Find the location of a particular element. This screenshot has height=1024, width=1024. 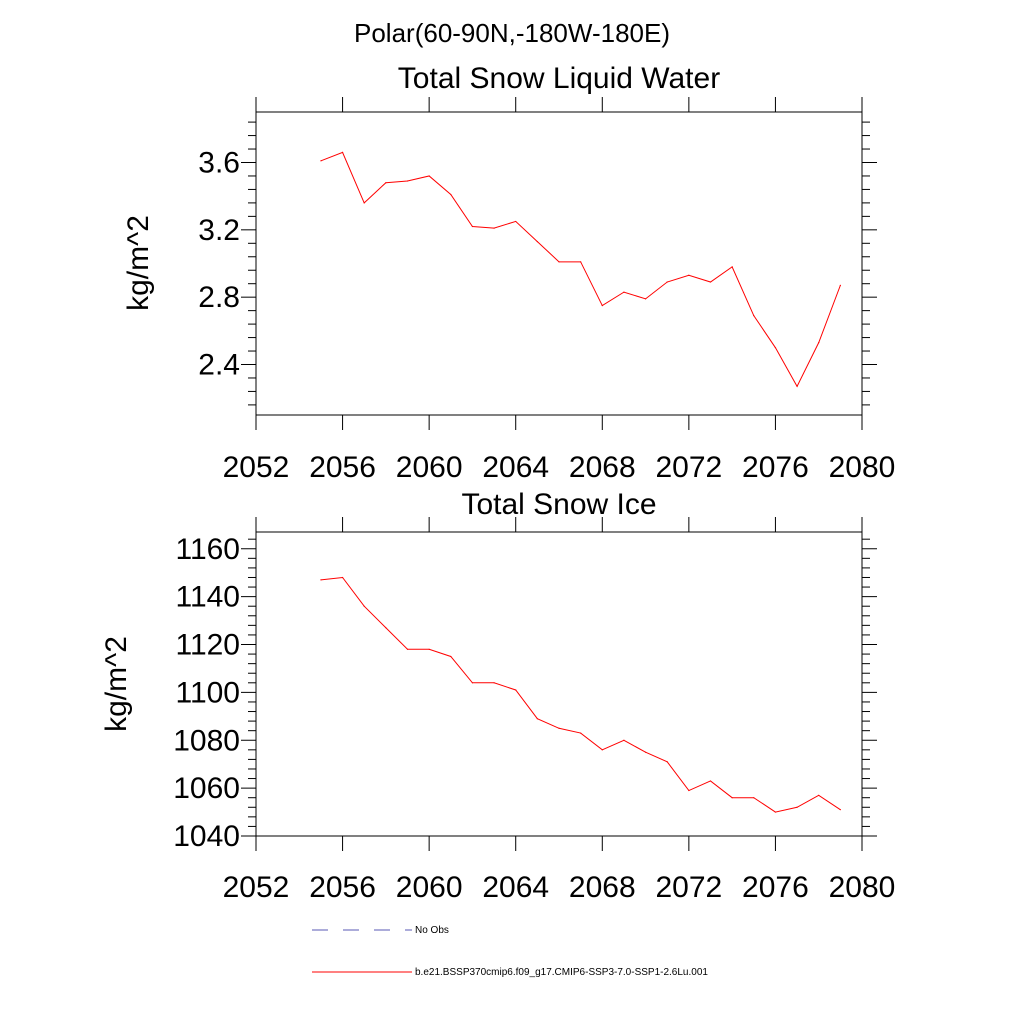

y-tick-label: 1100 is located at coordinates (207, 692).